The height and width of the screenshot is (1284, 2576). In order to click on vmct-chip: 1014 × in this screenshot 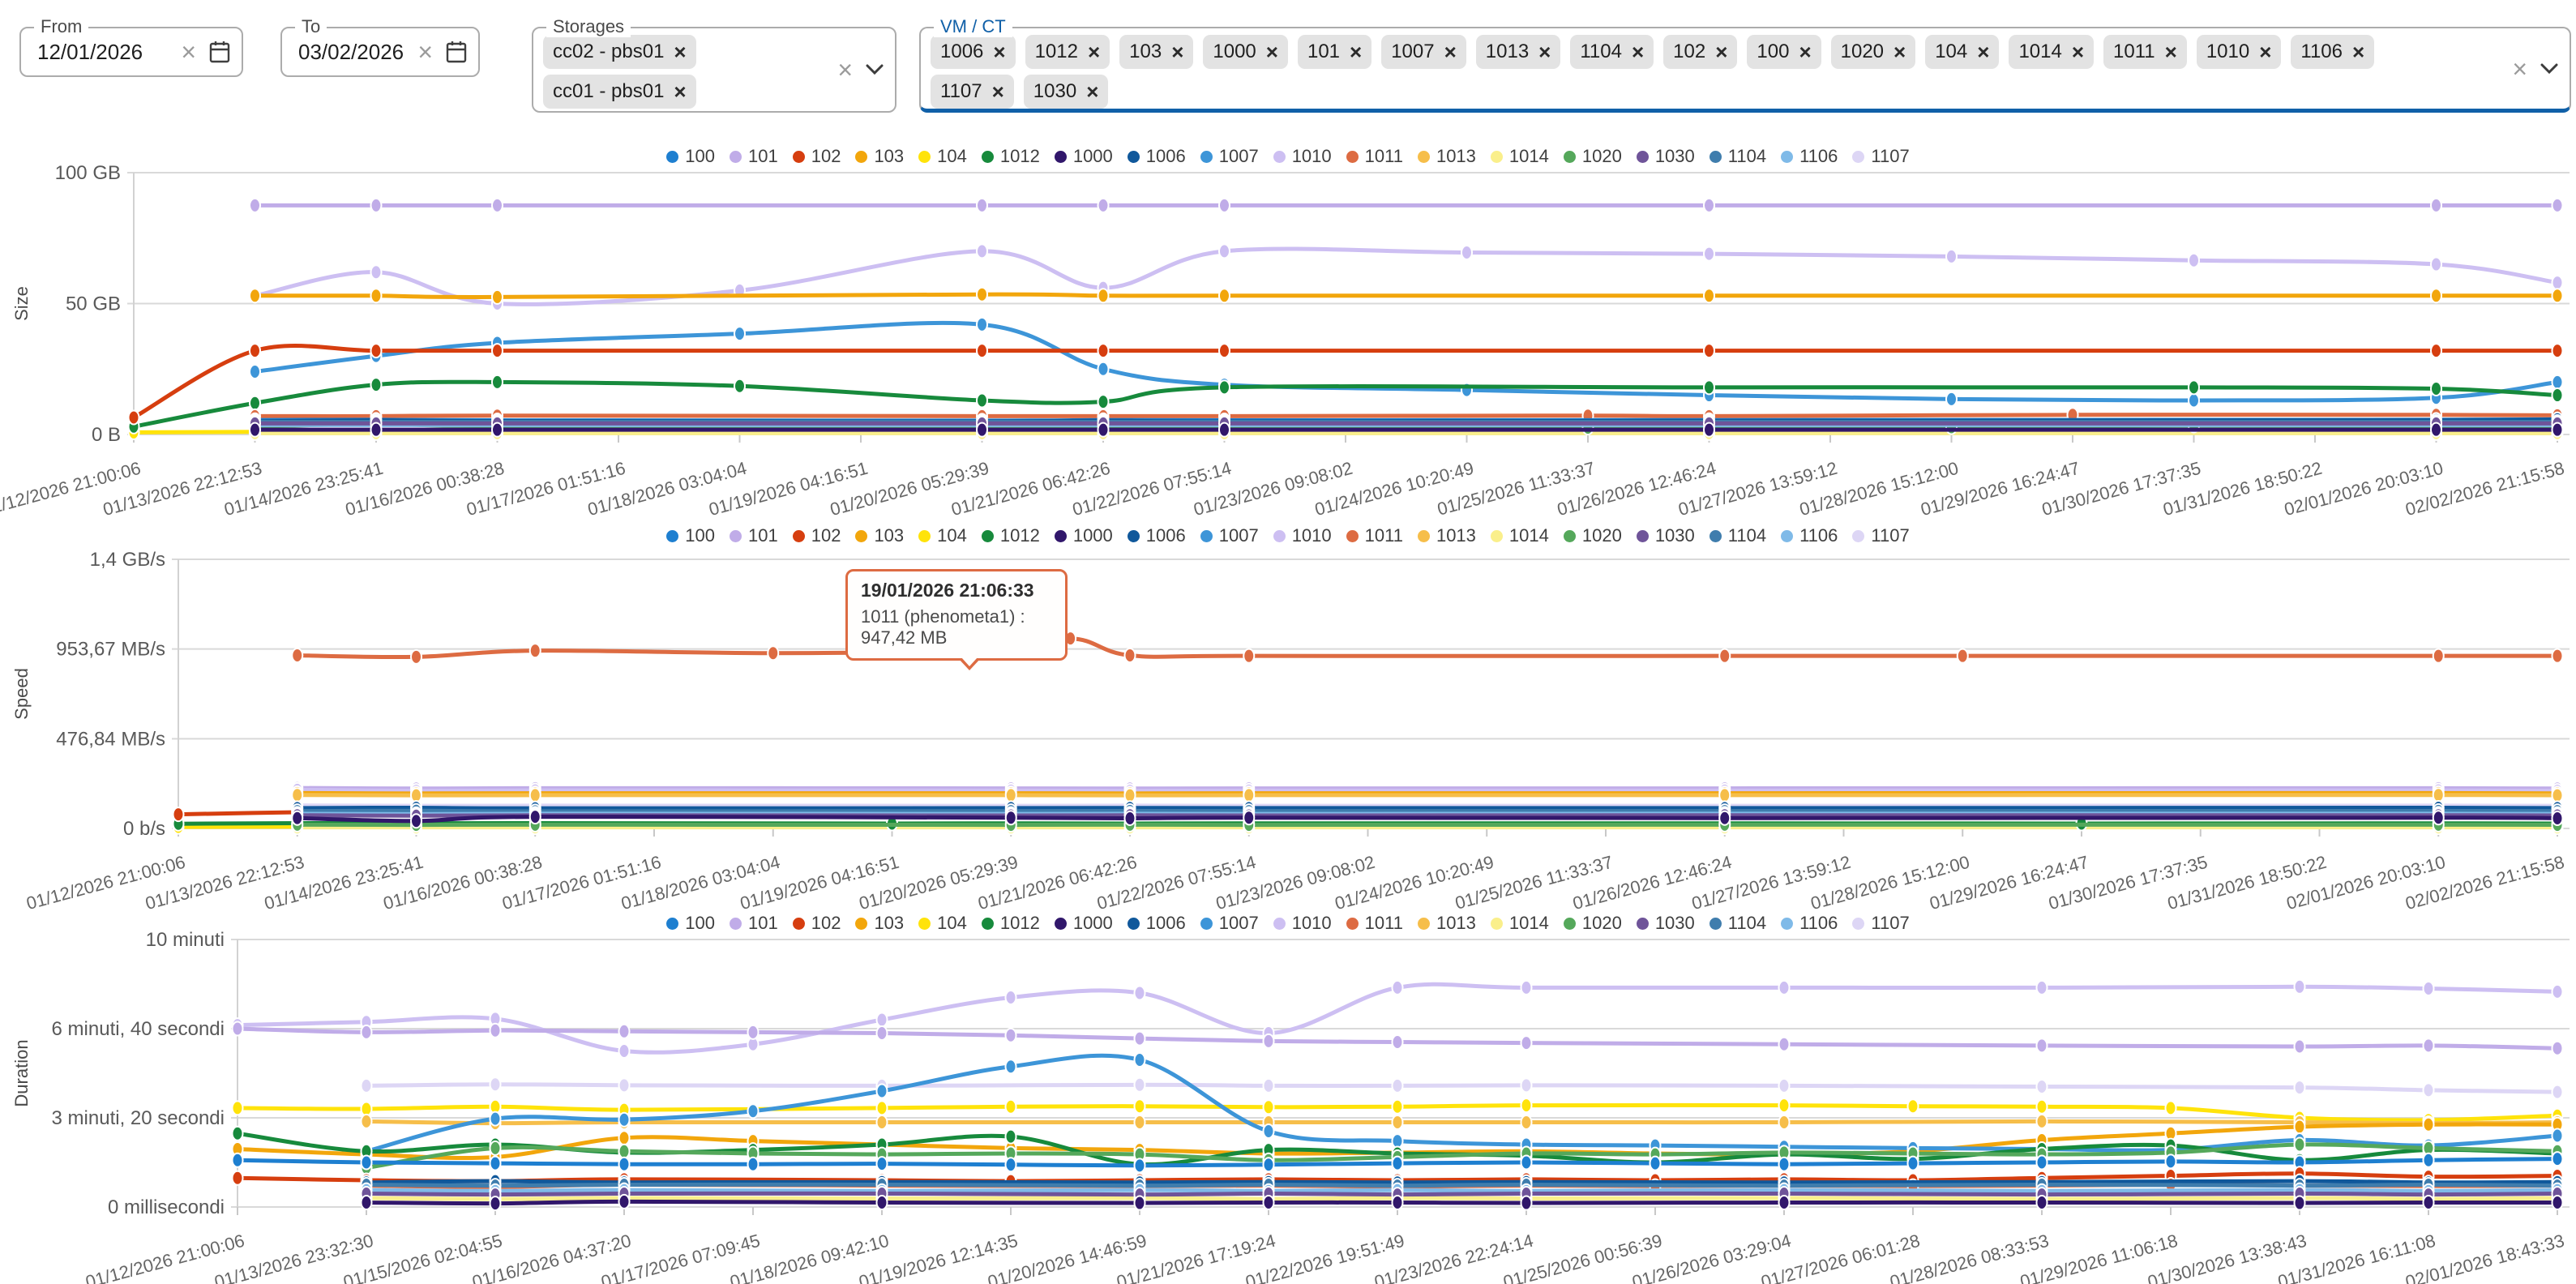, I will do `click(2052, 52)`.